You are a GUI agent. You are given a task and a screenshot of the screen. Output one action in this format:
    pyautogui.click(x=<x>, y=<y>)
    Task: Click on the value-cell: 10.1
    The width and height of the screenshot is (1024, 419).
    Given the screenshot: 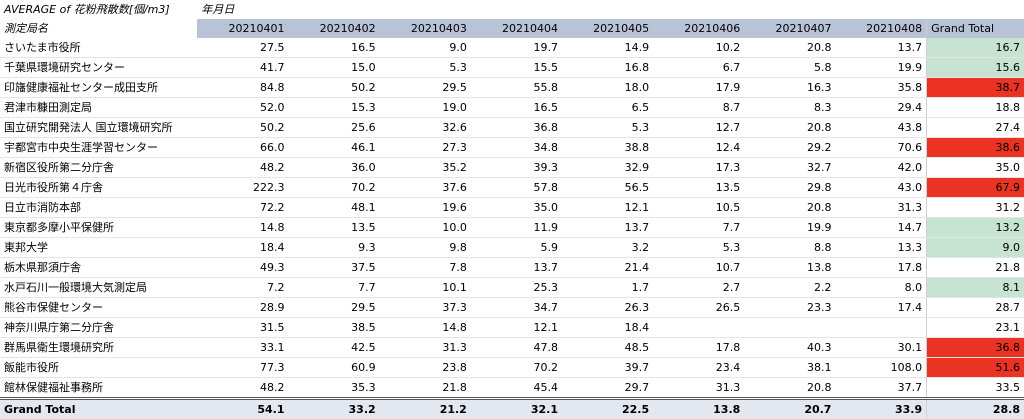 What is the action you would take?
    pyautogui.click(x=425, y=288)
    